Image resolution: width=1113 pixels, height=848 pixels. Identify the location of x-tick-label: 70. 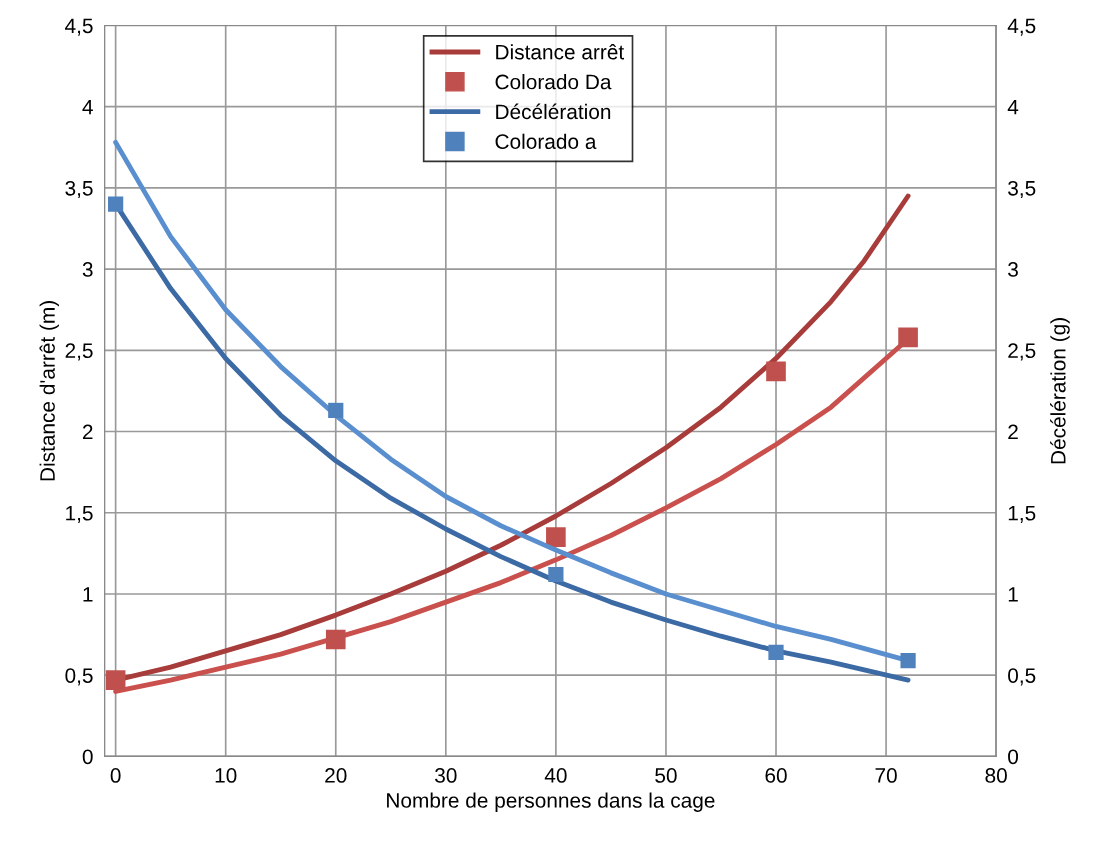
(886, 775).